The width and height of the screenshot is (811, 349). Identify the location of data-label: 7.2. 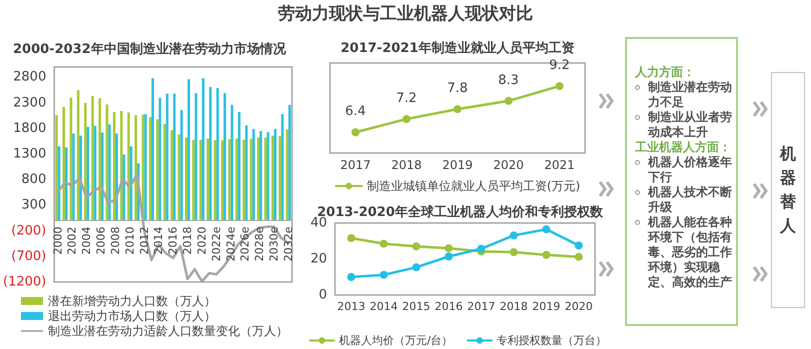
(406, 98).